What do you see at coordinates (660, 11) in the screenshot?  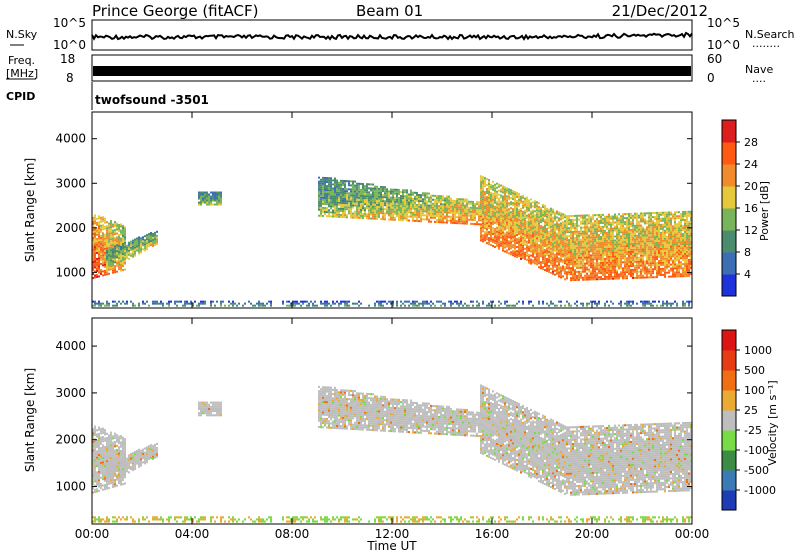 I see `date-title: 21/Dec/2012` at bounding box center [660, 11].